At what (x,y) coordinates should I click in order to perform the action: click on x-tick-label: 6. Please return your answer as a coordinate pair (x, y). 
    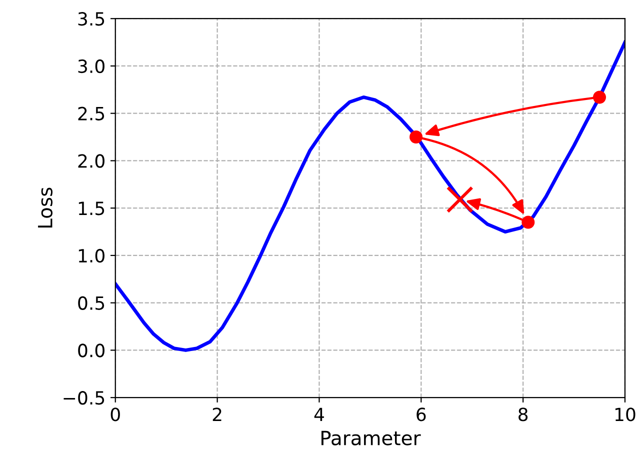
    Looking at the image, I should click on (421, 415).